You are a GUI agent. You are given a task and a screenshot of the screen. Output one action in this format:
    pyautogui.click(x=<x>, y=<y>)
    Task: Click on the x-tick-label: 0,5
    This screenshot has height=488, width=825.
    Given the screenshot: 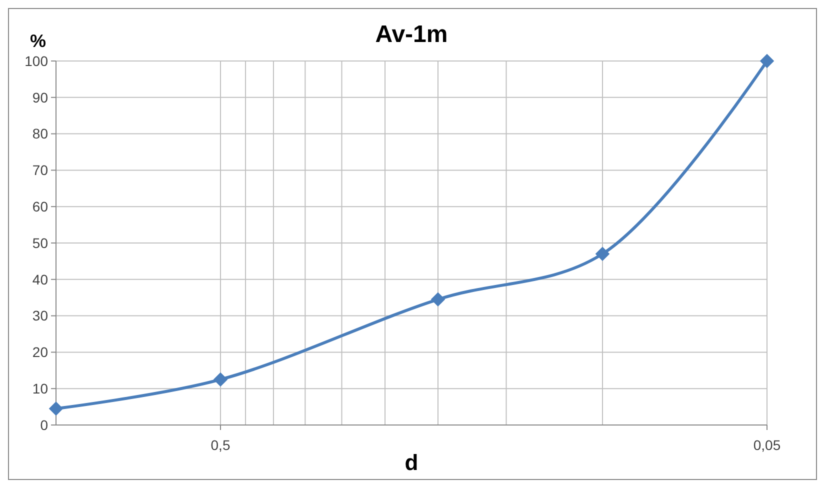 What is the action you would take?
    pyautogui.click(x=220, y=445)
    